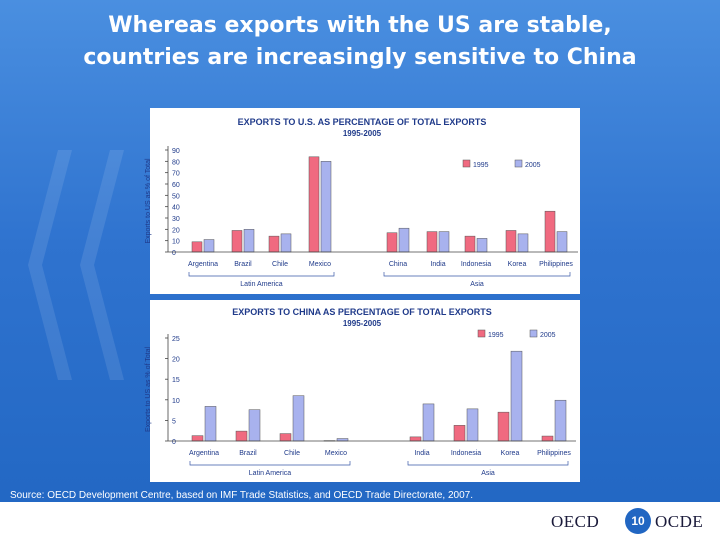  Describe the element at coordinates (360, 521) in the screenshot. I see `footer-bar: OECD 10 OCDE` at that location.